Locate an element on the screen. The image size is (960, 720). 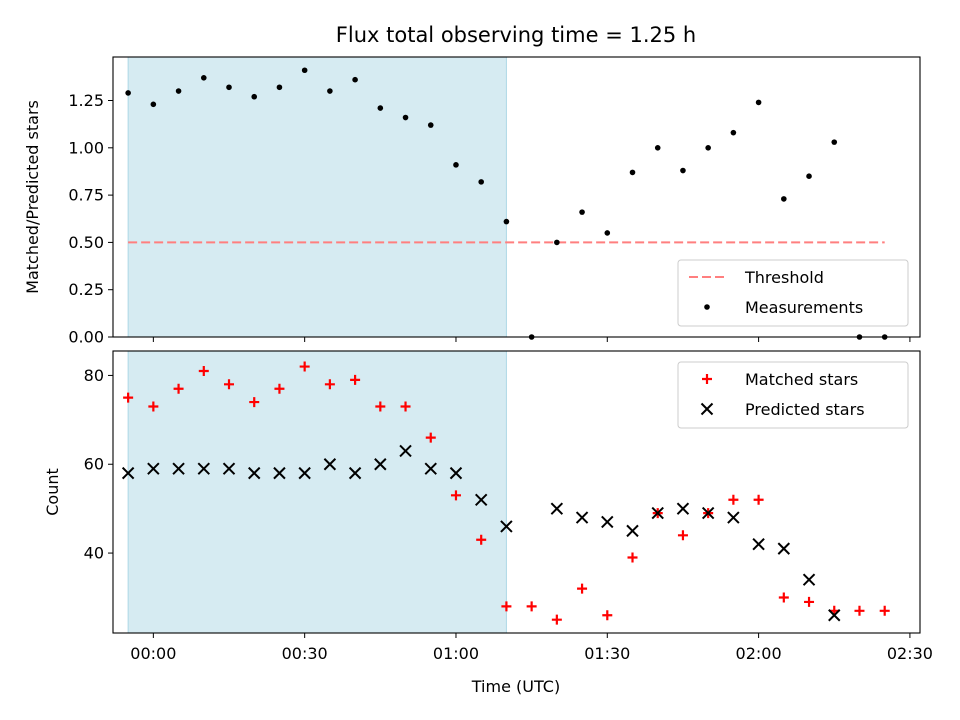
y-tick-label: 0.25 is located at coordinates (86, 289).